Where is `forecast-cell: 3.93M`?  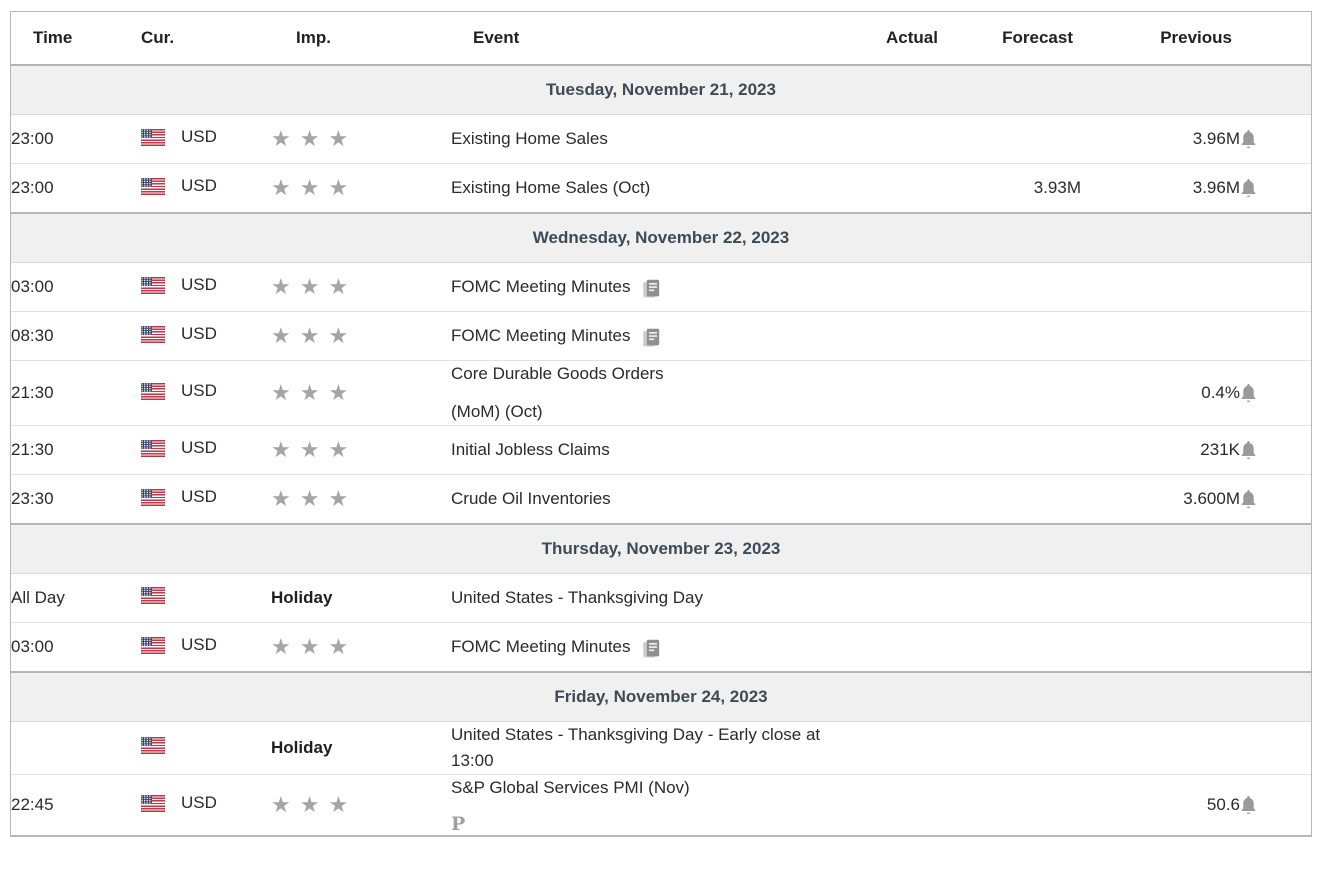 forecast-cell: 3.93M is located at coordinates (1013, 188).